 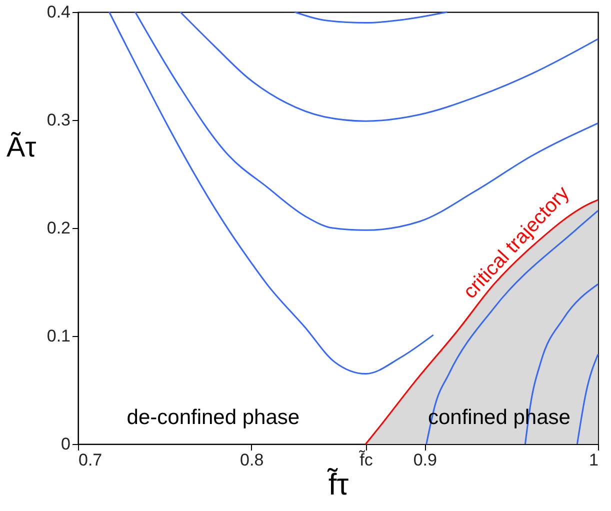 I want to click on x-tick-label: 0.9, so click(x=425, y=460).